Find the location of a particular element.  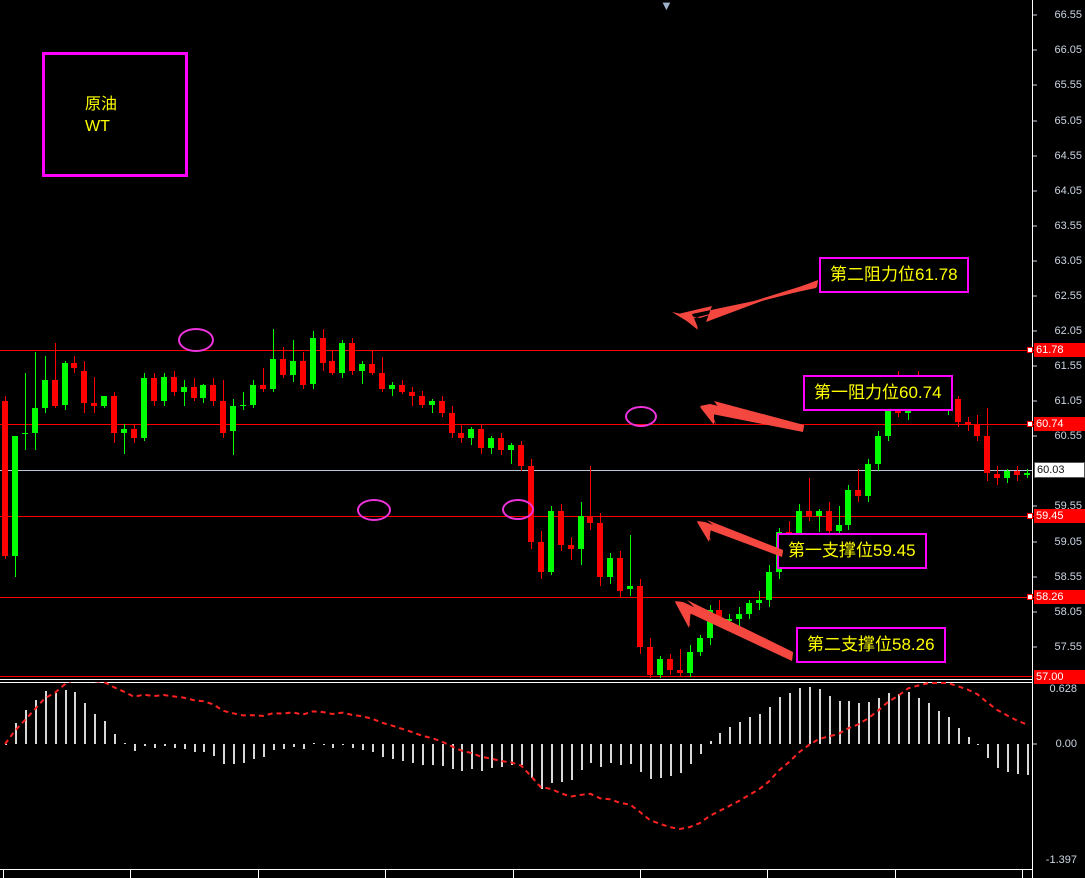

arrow-second-resistance is located at coordinates (745, 305).